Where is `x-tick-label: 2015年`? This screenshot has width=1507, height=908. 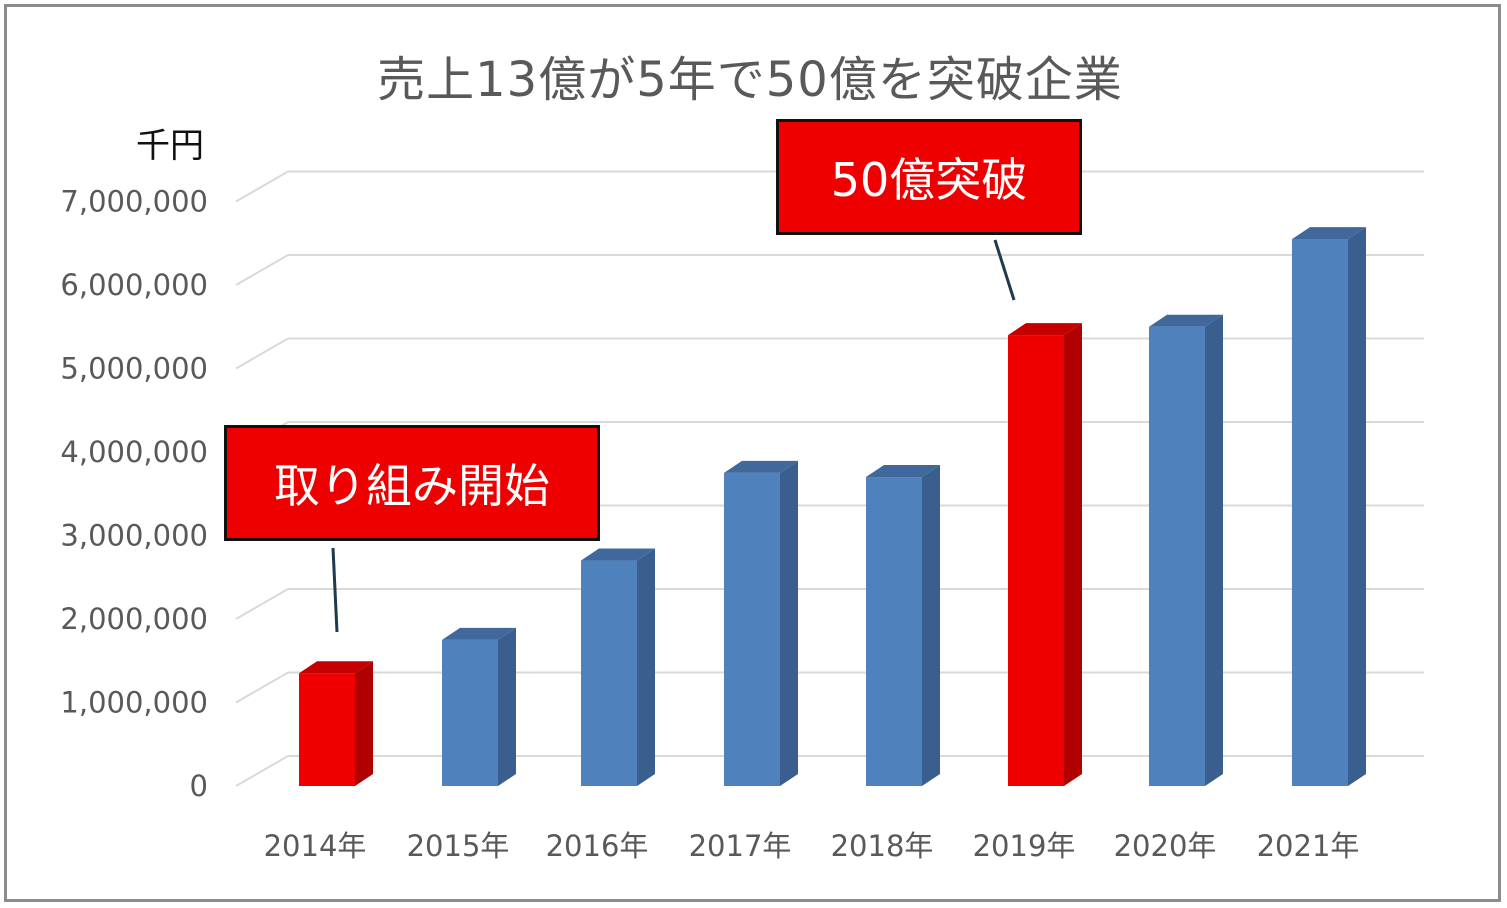 x-tick-label: 2015年 is located at coordinates (458, 846).